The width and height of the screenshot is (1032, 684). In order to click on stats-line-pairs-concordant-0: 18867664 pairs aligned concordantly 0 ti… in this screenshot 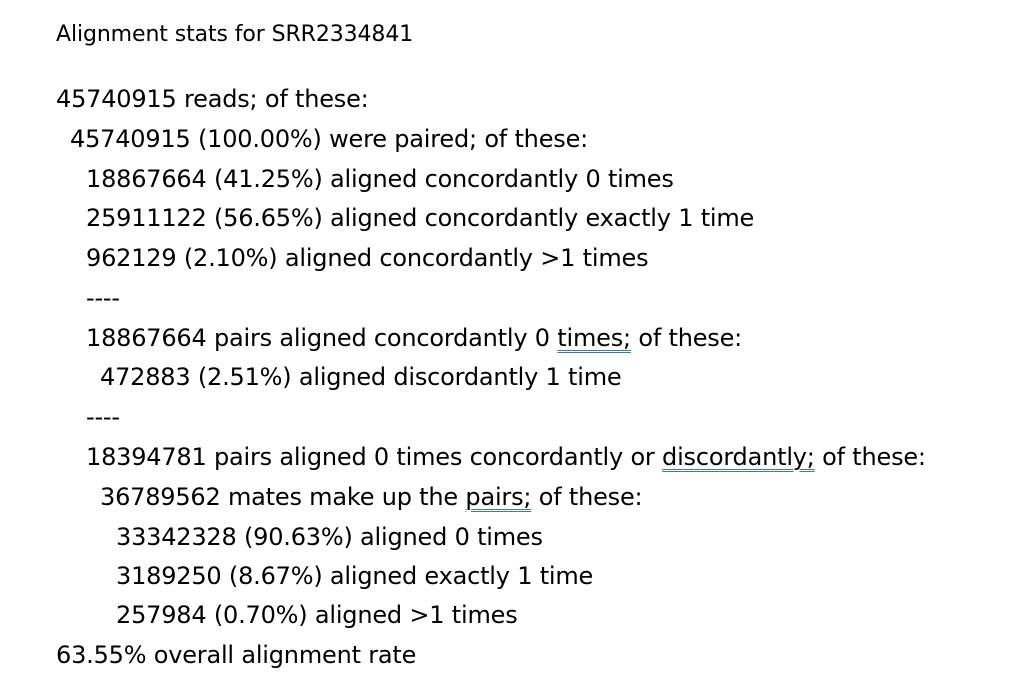, I will do `click(414, 338)`.